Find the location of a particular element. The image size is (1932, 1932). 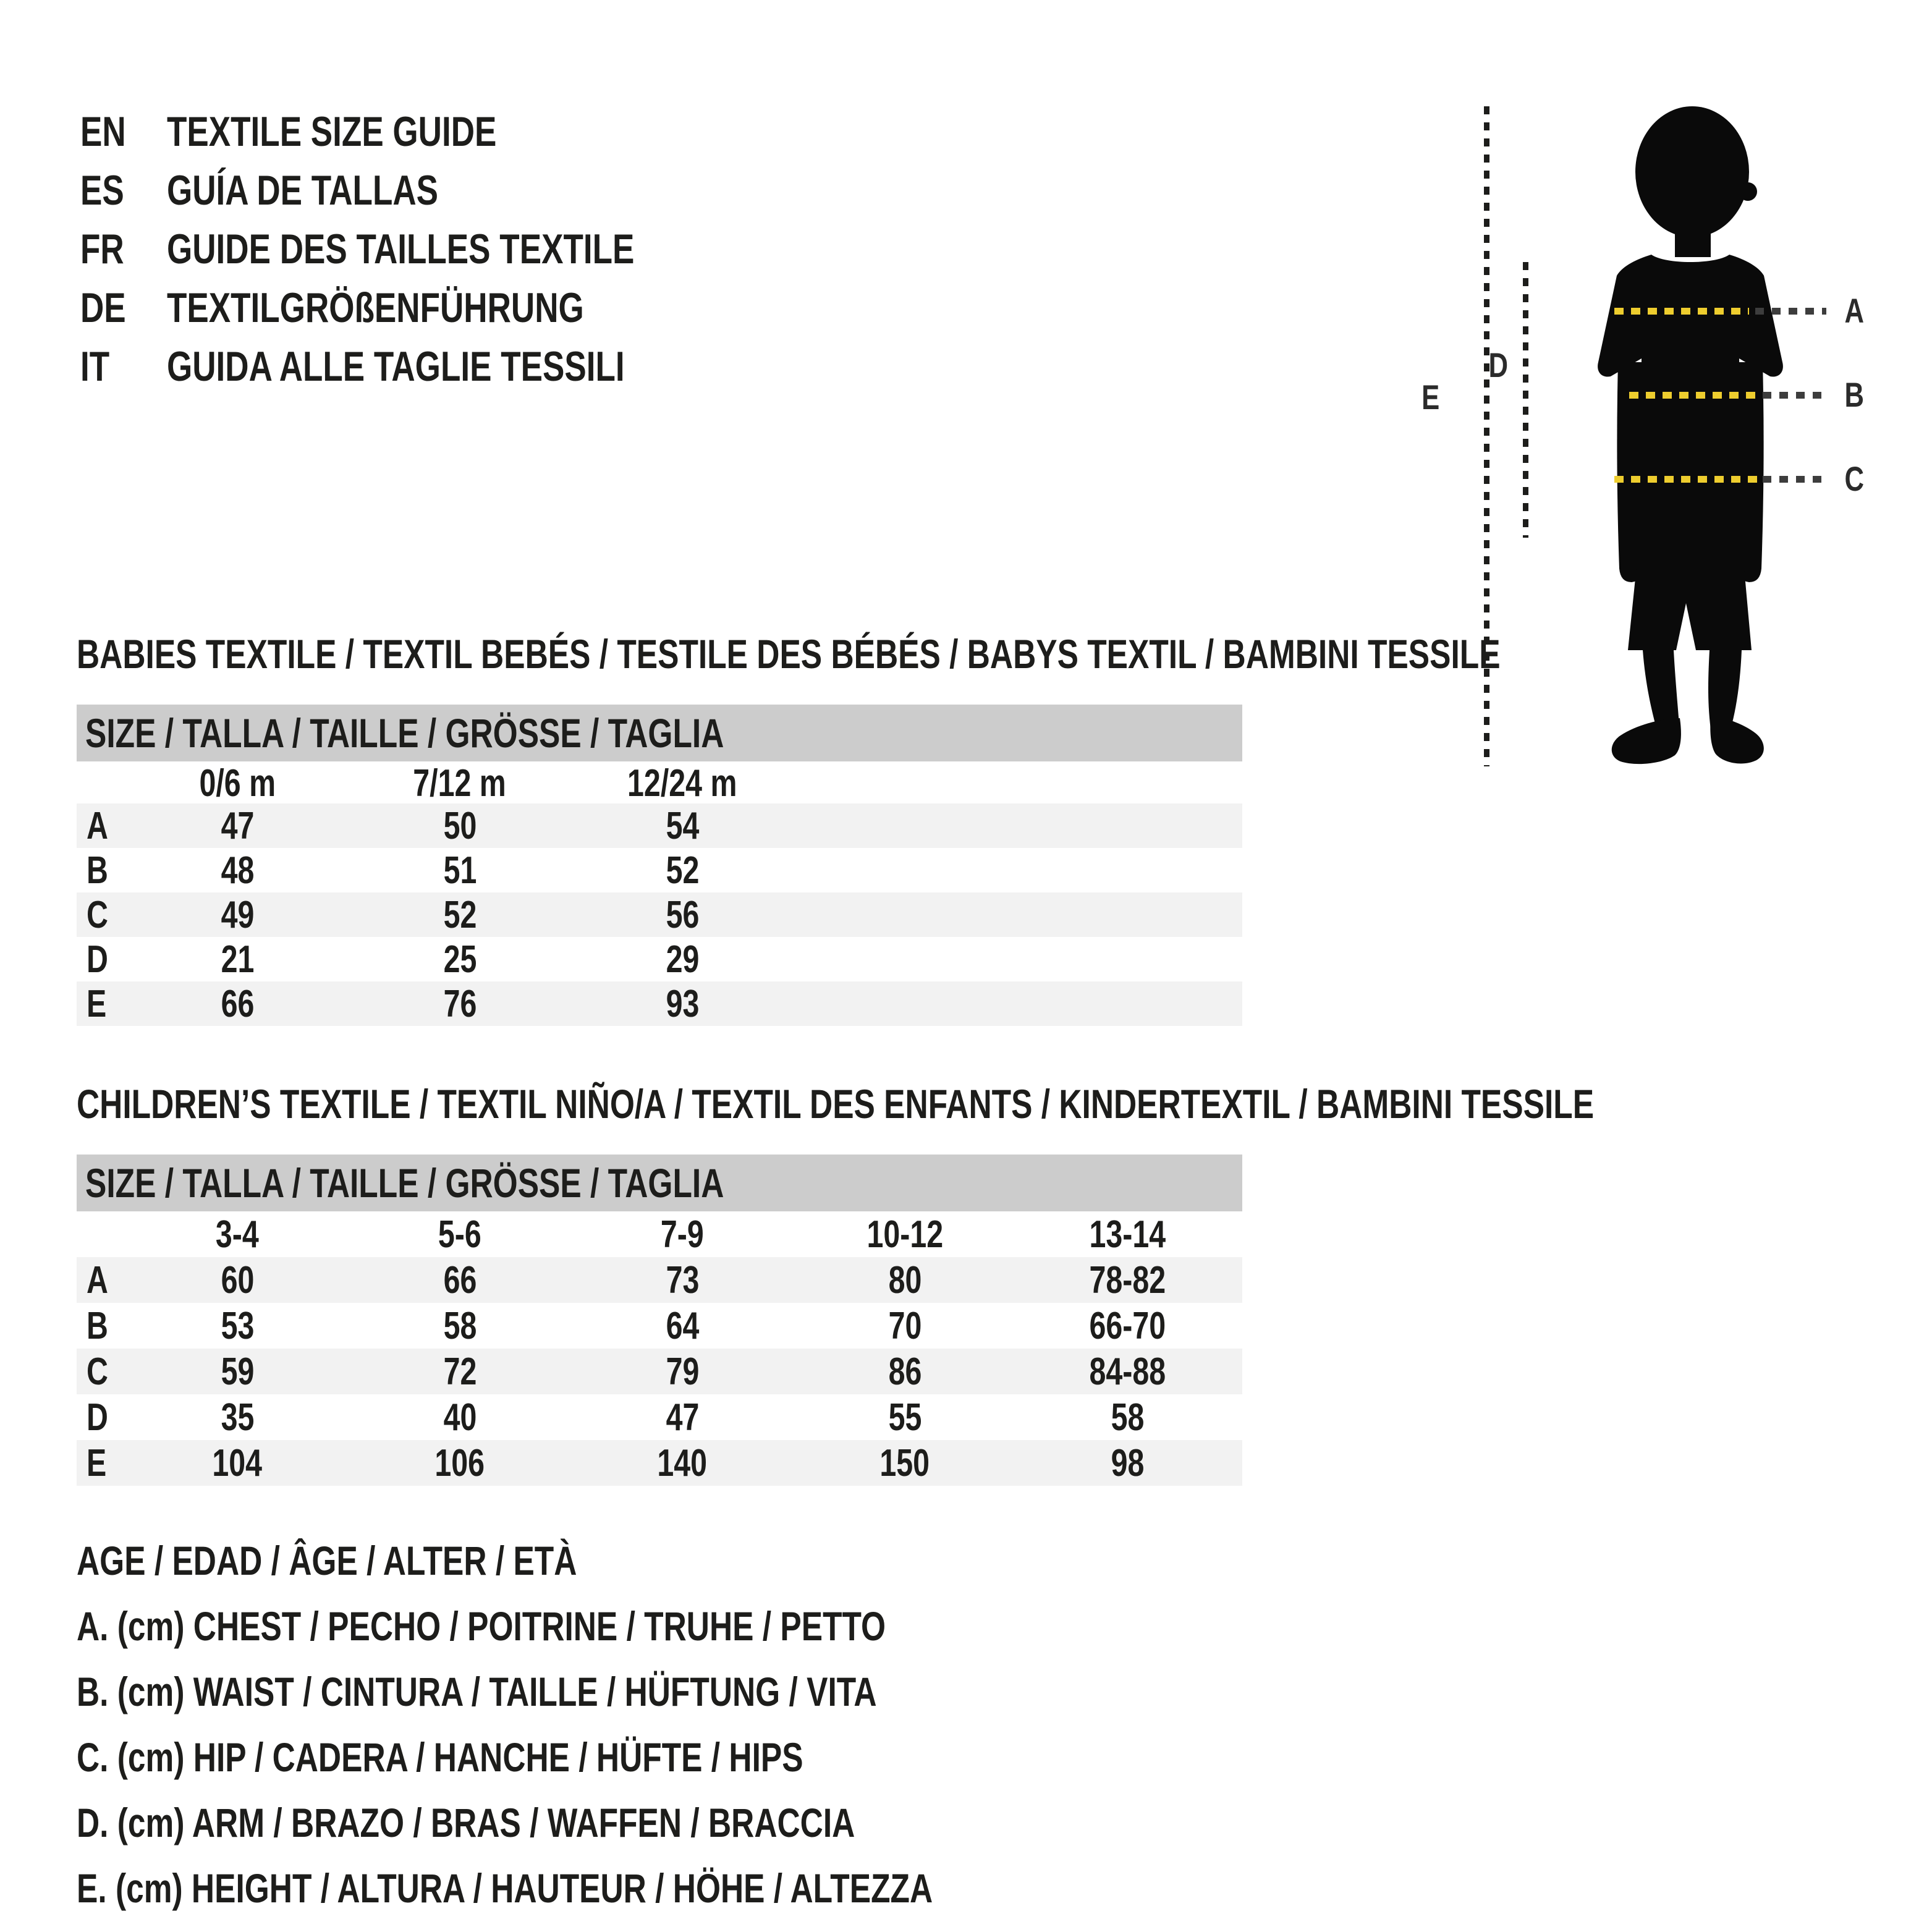

height-measure-line-e is located at coordinates (1486, 436).